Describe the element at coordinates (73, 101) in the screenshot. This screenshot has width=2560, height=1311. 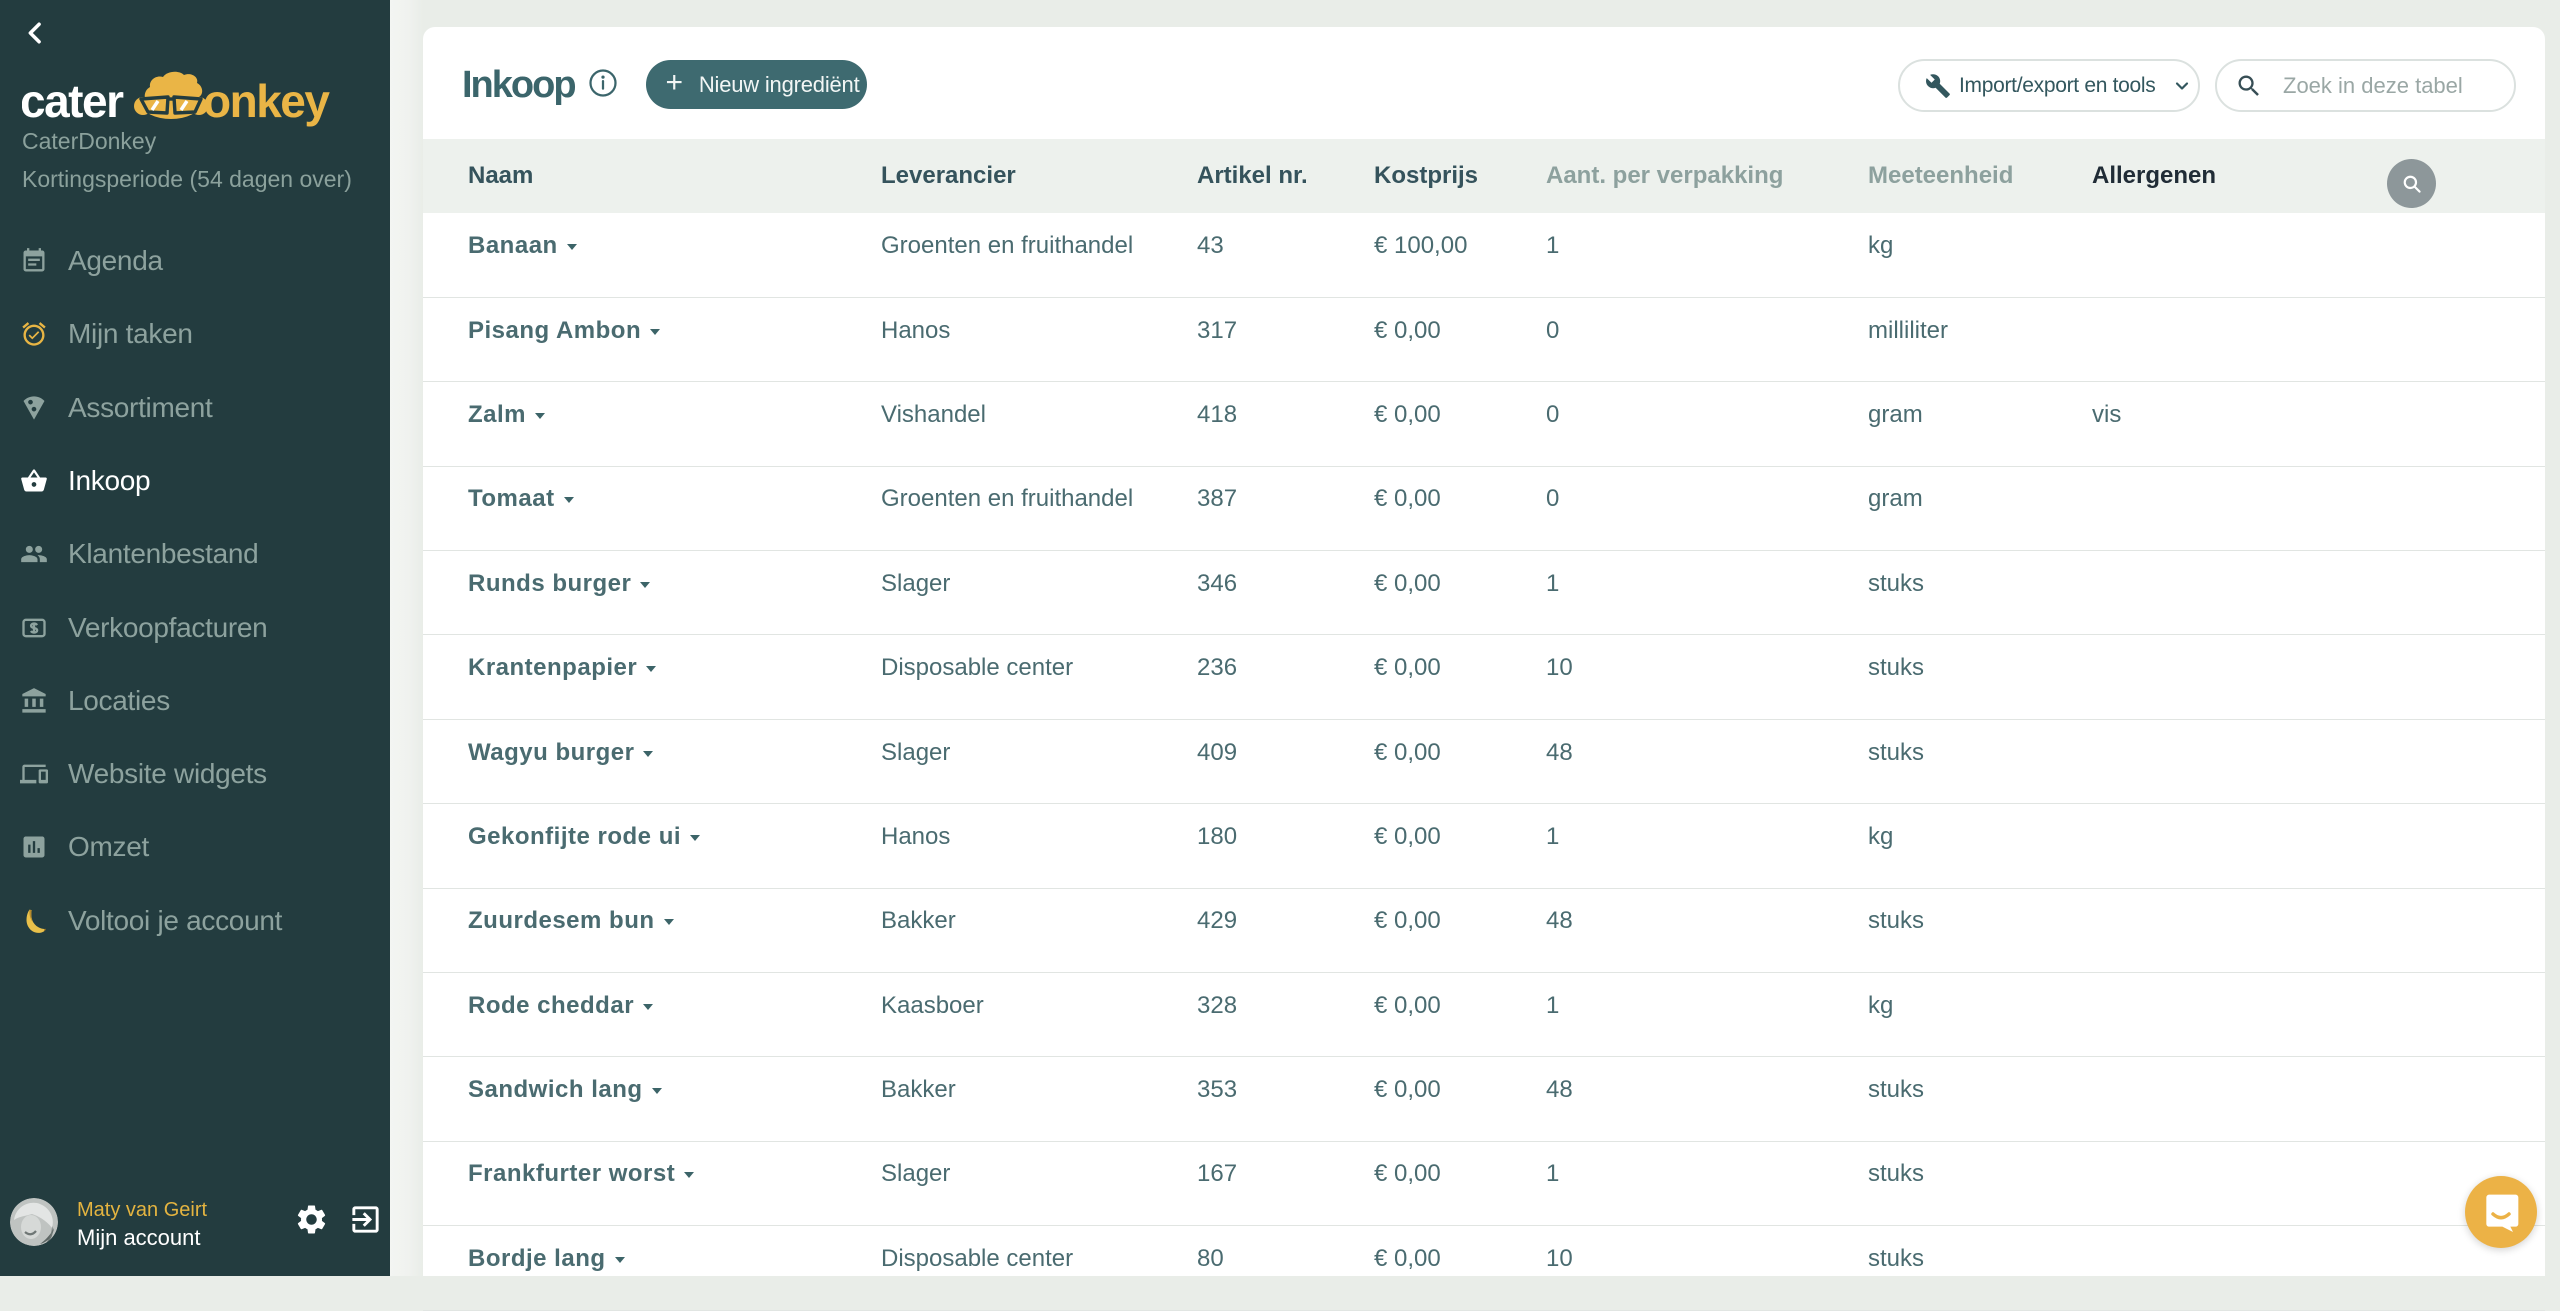
I see `svg-text: cater` at that location.